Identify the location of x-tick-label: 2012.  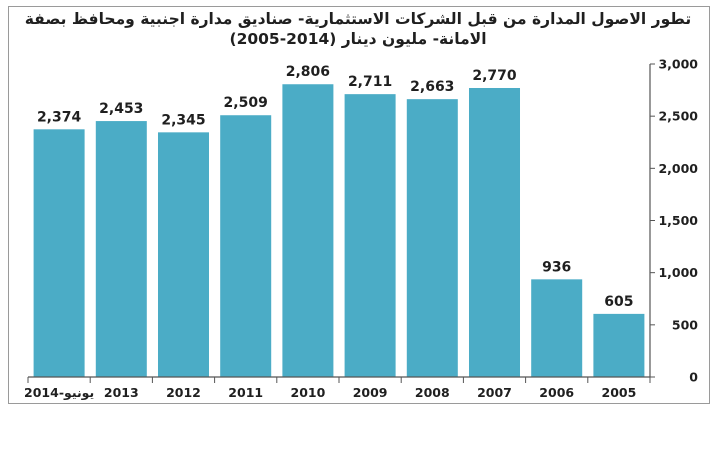
(183, 392).